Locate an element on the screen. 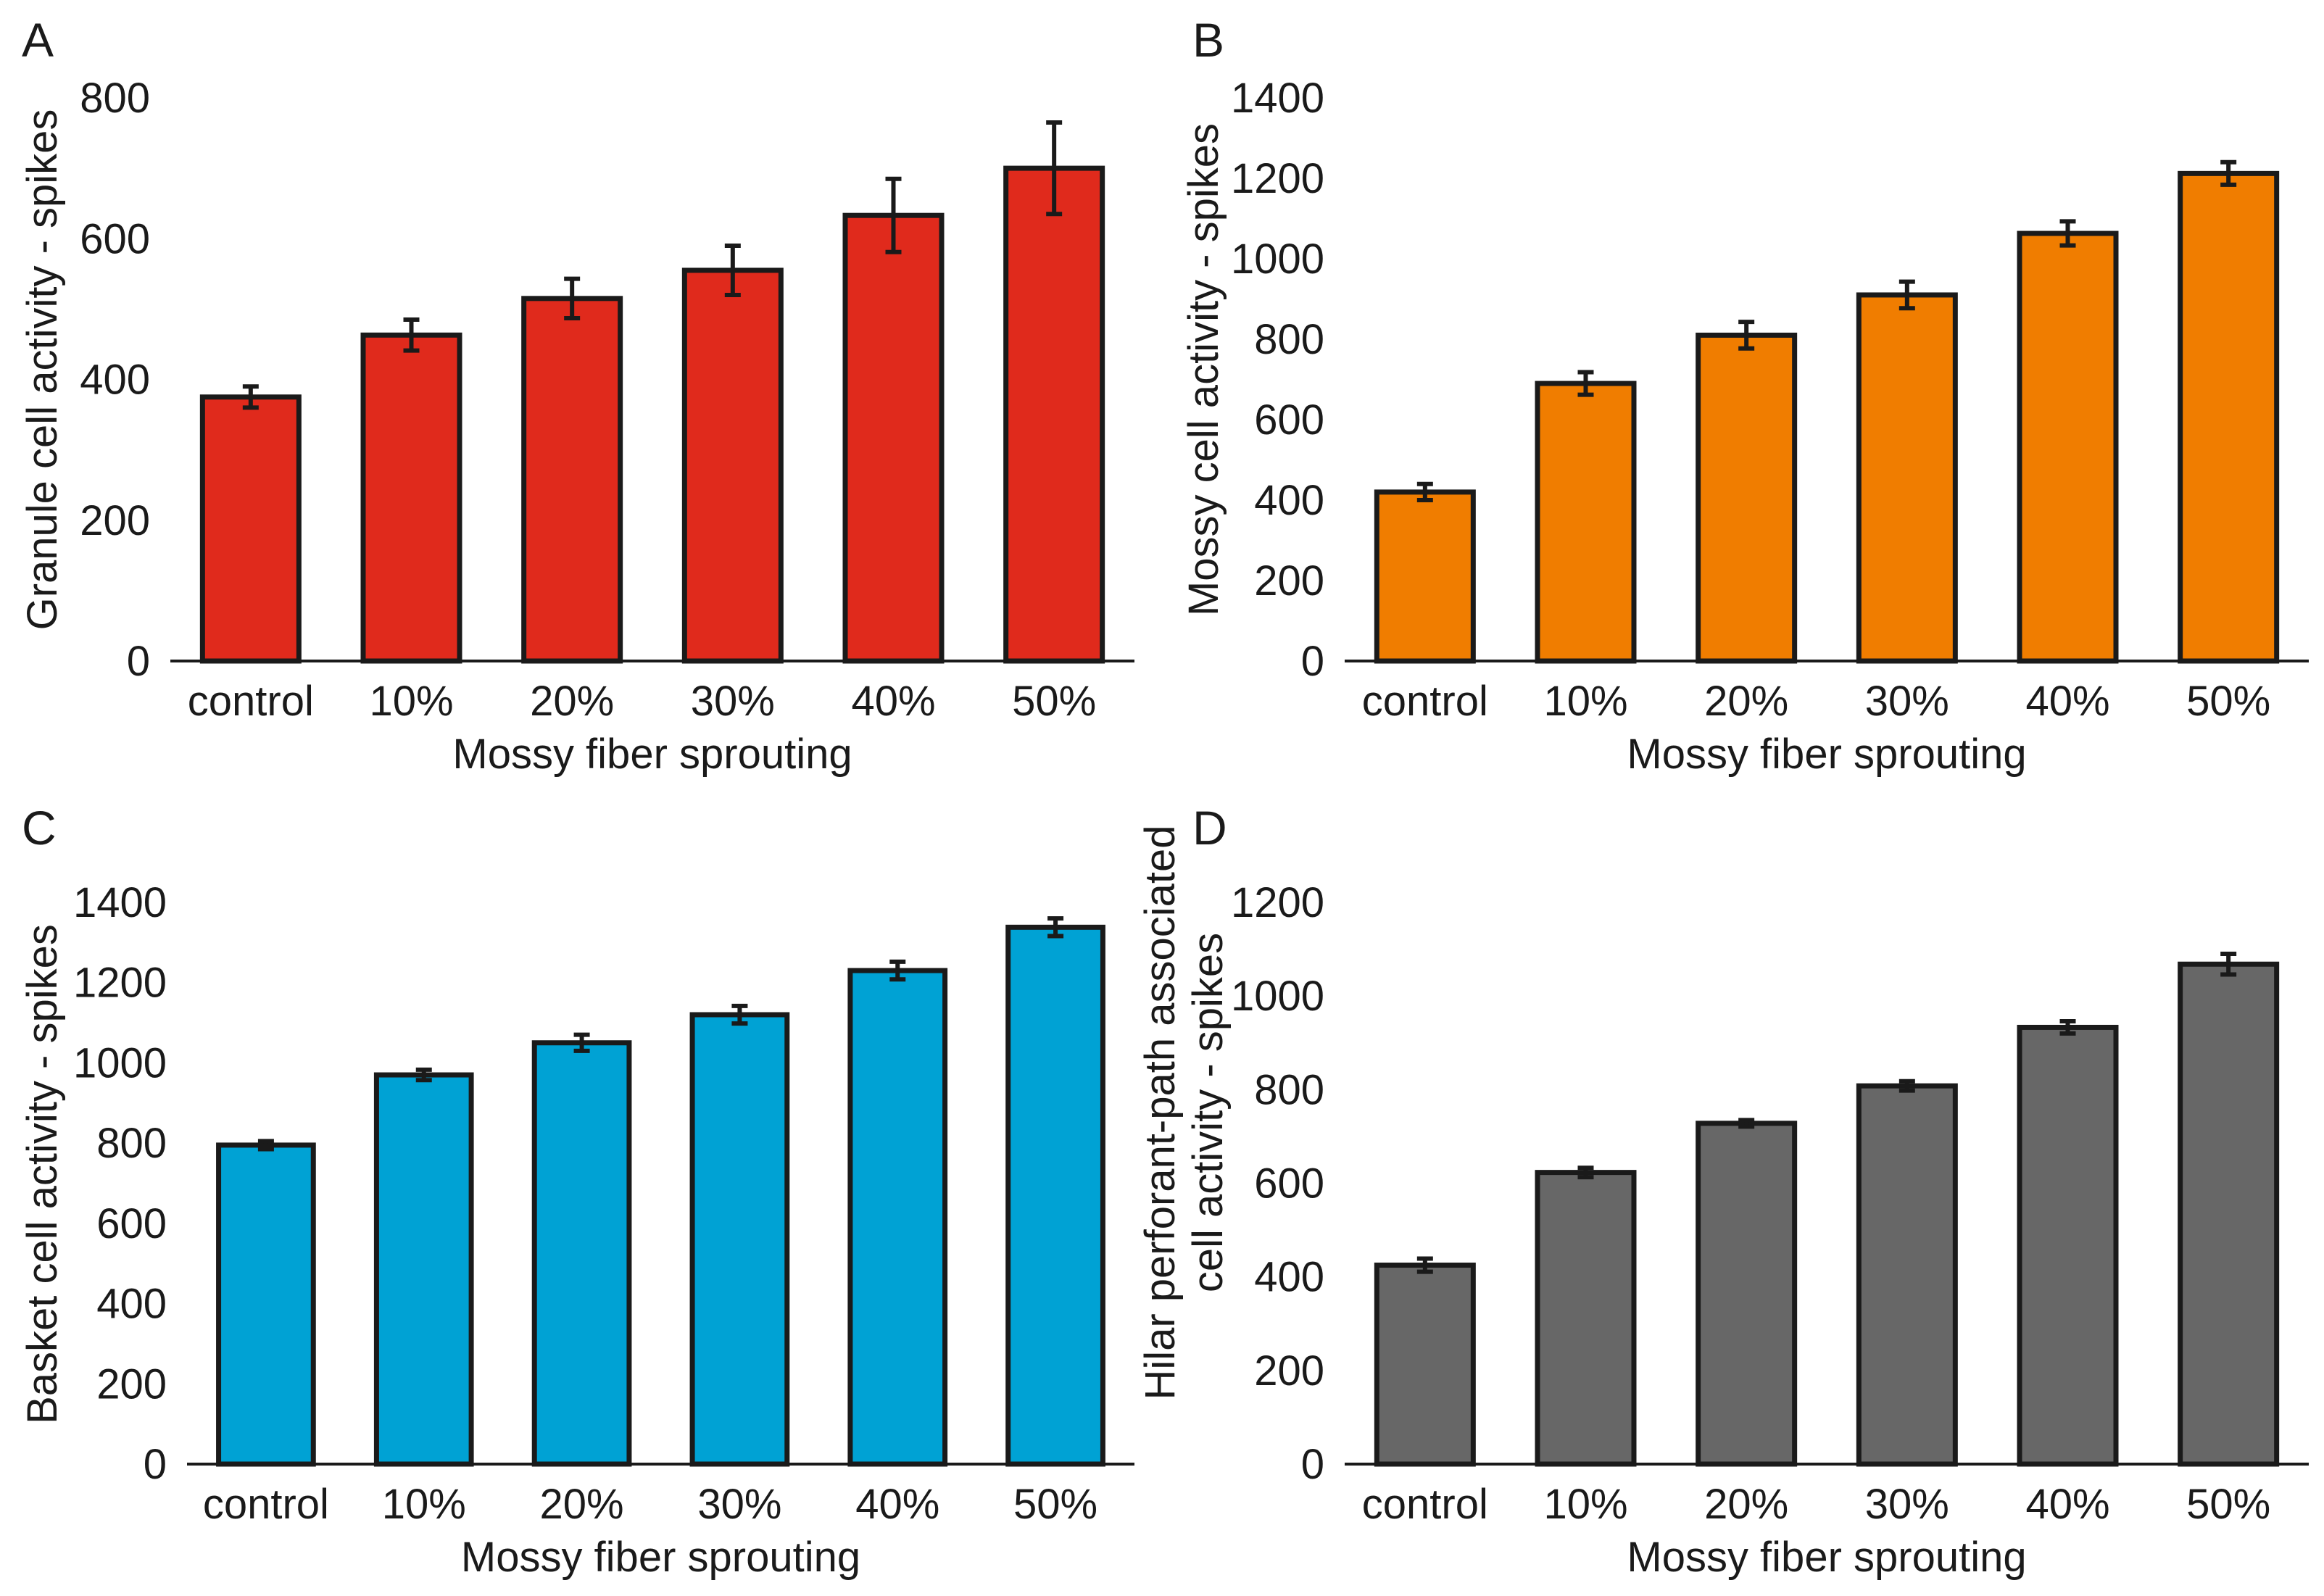 The image size is (2324, 1596). panel-letter: A is located at coordinates (38, 40).